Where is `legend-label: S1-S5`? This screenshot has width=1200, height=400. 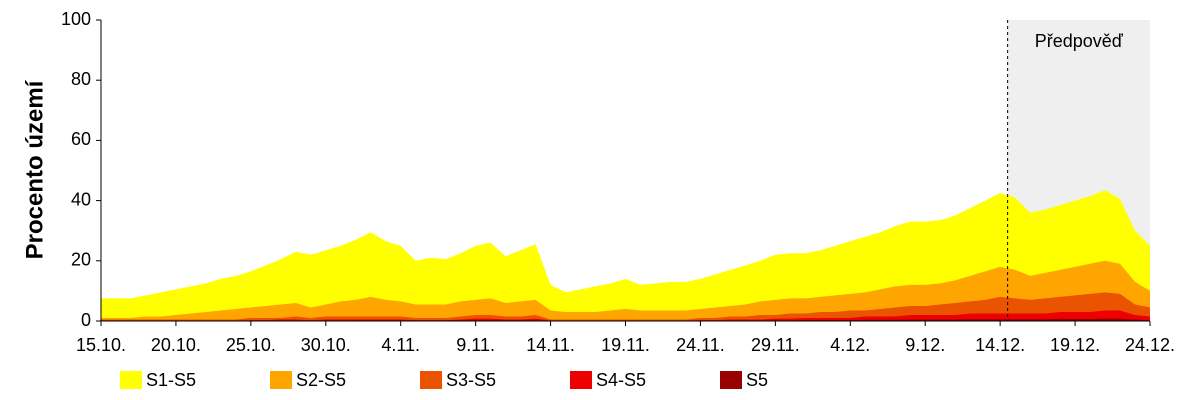 legend-label: S1-S5 is located at coordinates (171, 380).